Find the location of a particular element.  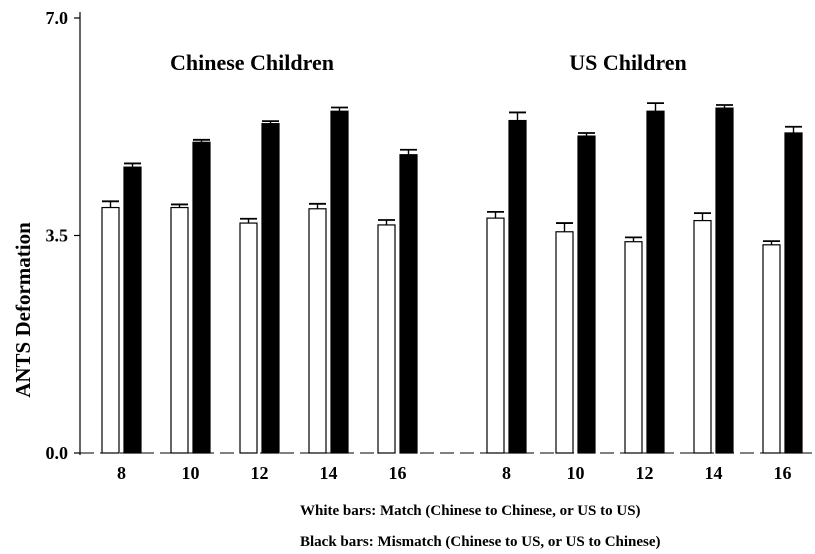

bar-g0-s1-c1 is located at coordinates (201, 297).